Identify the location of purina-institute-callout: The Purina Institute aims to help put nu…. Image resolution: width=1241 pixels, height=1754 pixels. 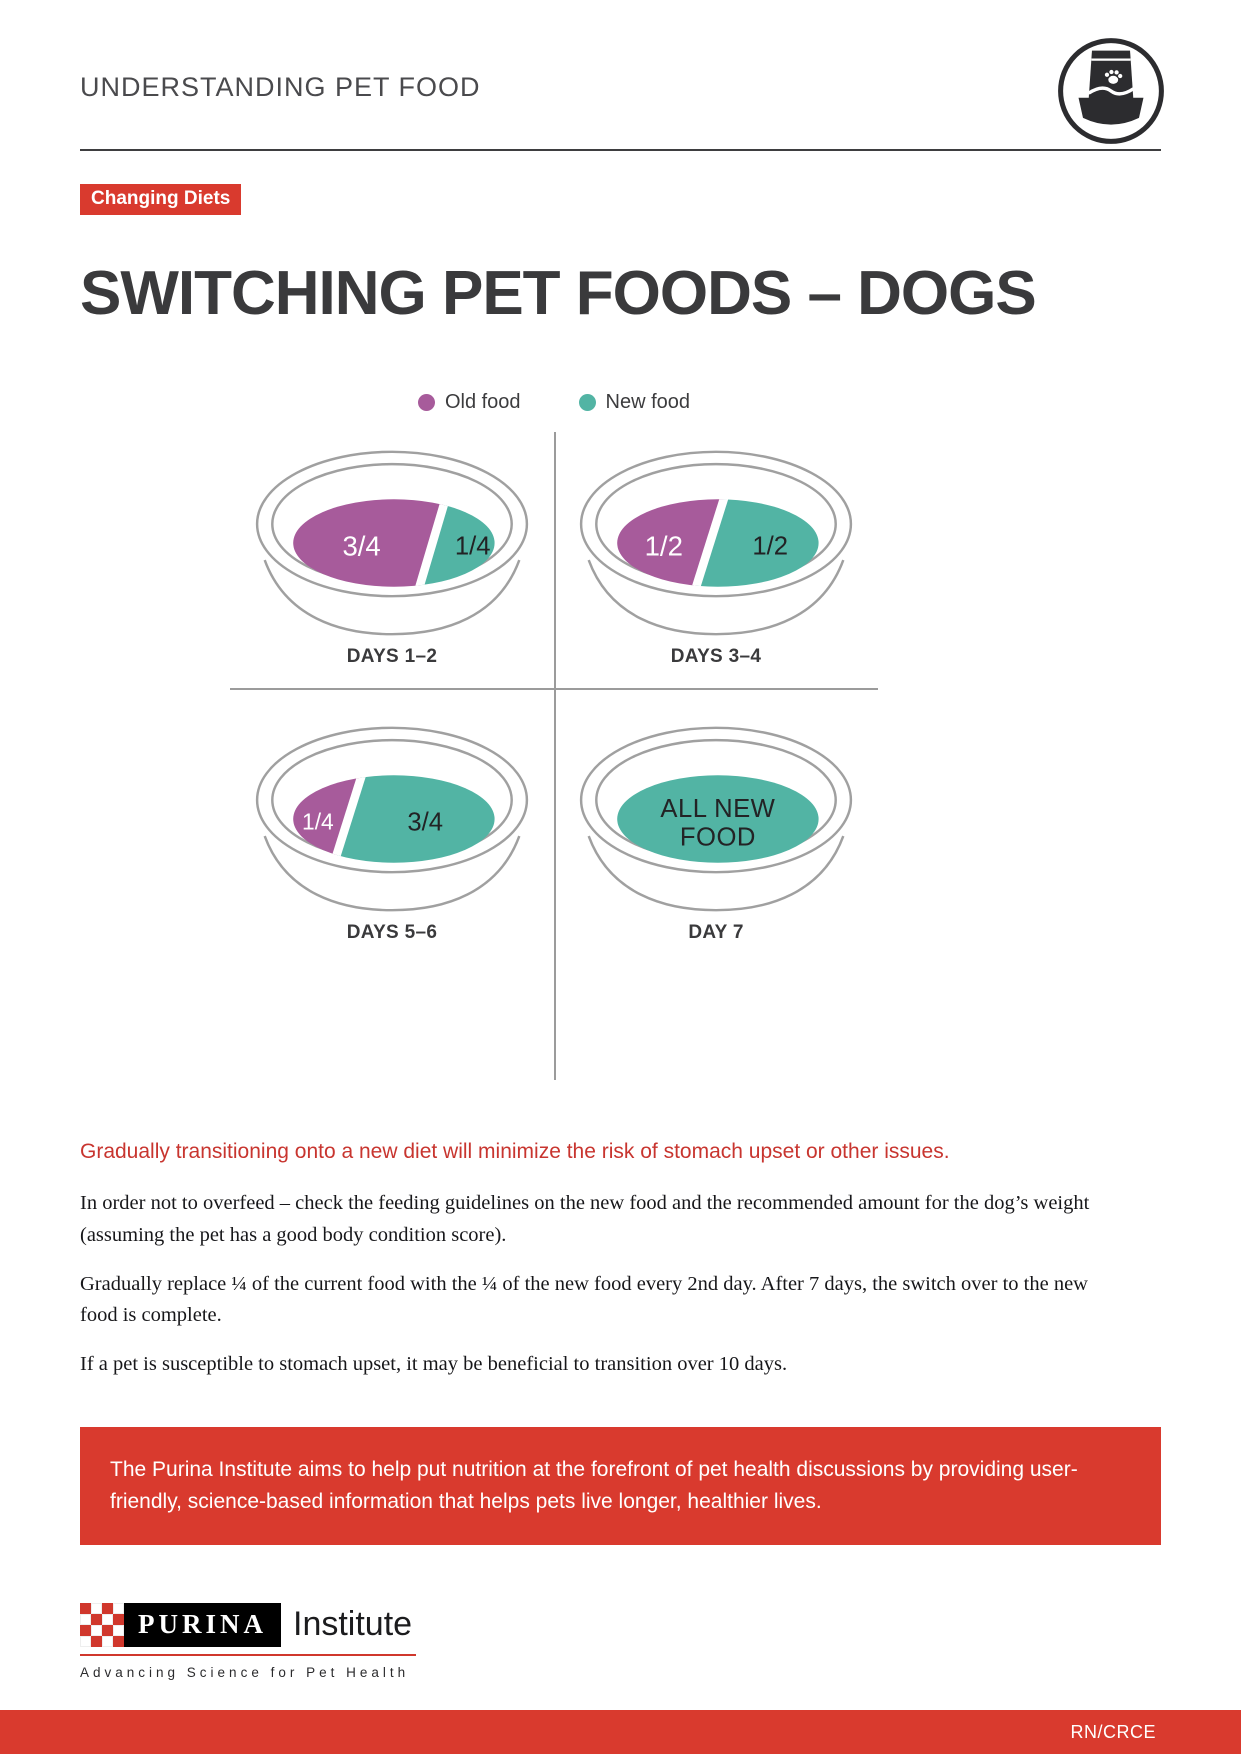
(620, 1485).